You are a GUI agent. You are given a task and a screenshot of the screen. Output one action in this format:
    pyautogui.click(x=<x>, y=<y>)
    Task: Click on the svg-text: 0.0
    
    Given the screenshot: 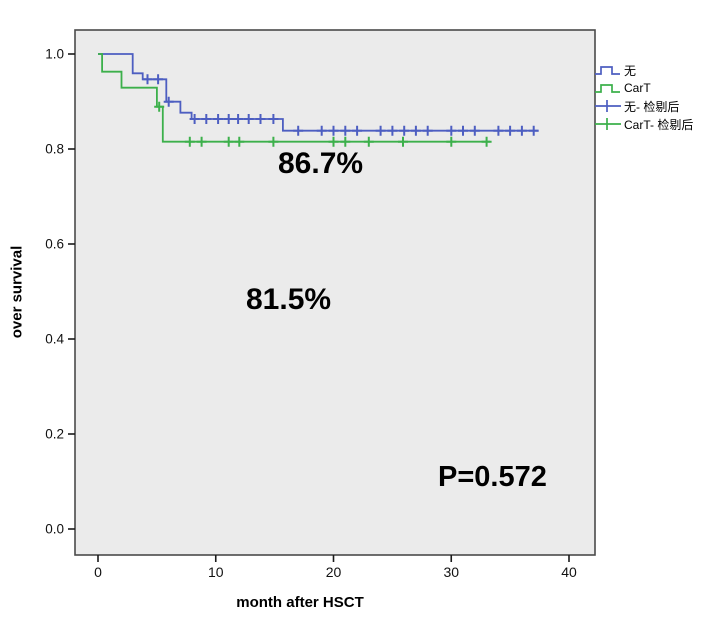 What is the action you would take?
    pyautogui.click(x=54, y=529)
    